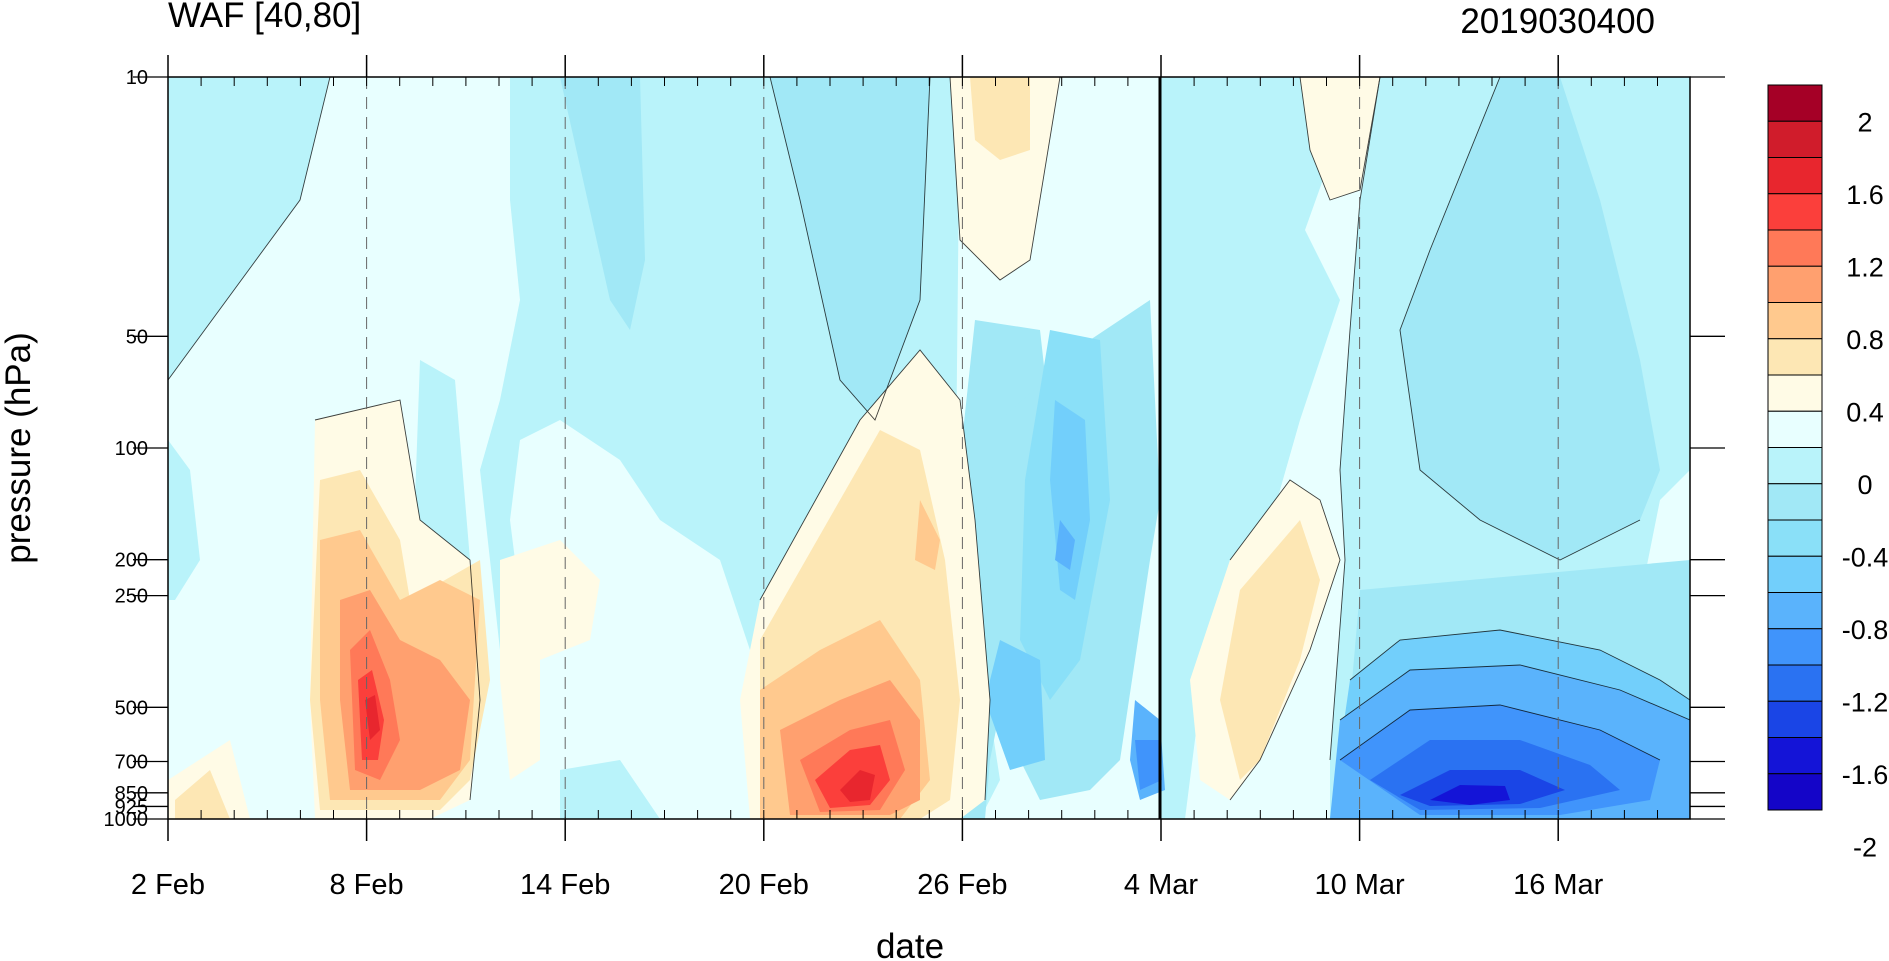  What do you see at coordinates (1864, 485) in the screenshot?
I see `colorbar-label: 0` at bounding box center [1864, 485].